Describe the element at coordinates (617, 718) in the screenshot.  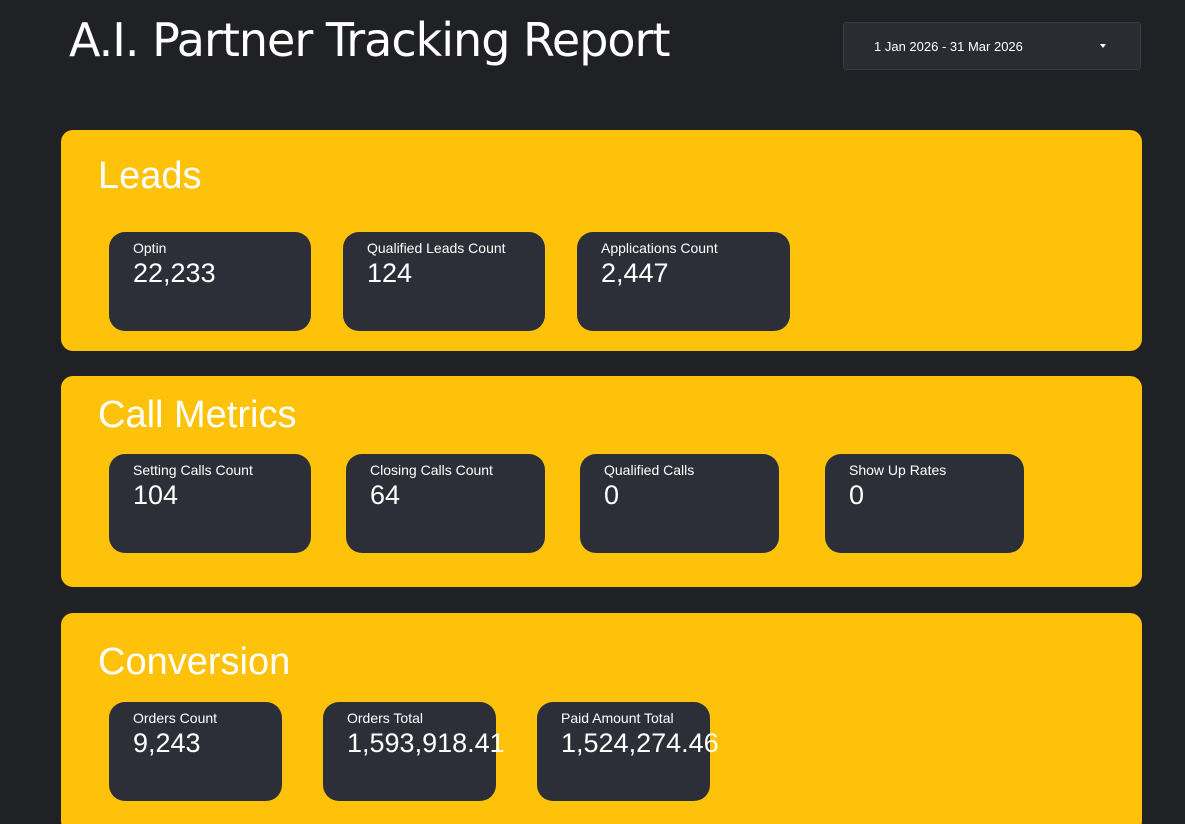
I see `metric-label: Paid Amount Total` at that location.